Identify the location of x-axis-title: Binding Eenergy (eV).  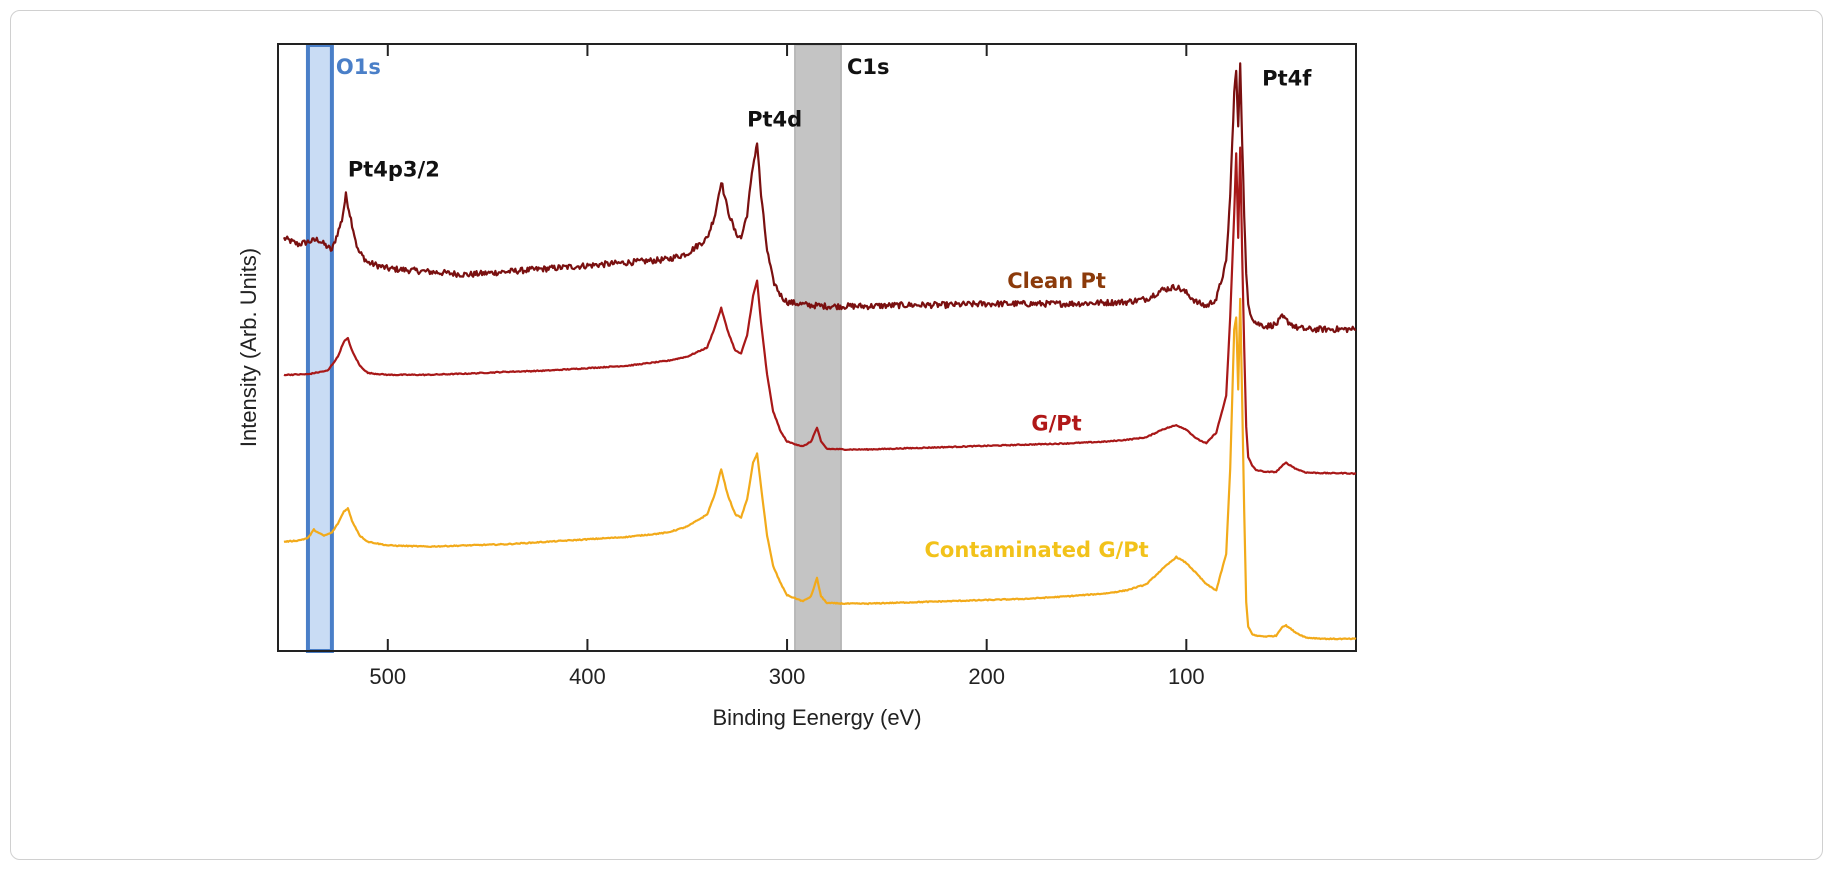
(816, 717).